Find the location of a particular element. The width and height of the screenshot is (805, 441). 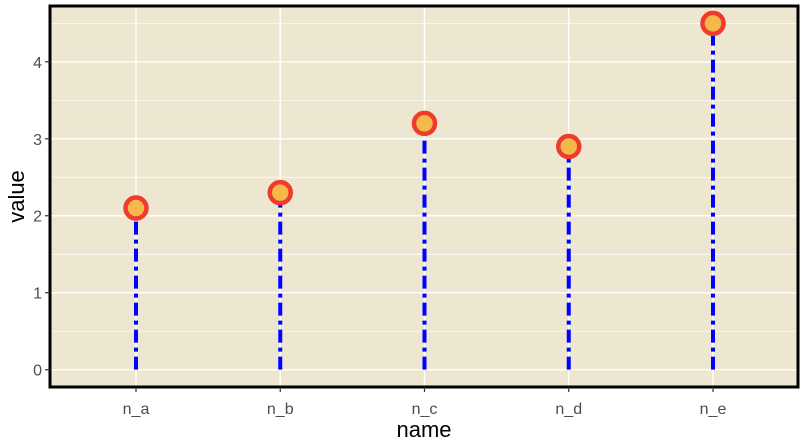

y-axis-title: value is located at coordinates (16, 196).